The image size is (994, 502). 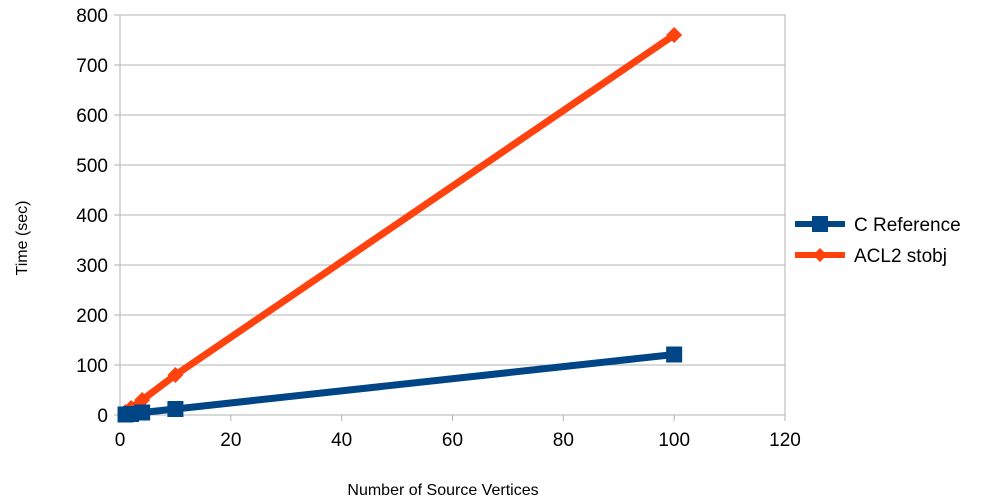 What do you see at coordinates (900, 256) in the screenshot?
I see `legend-label: ACL2 stobj` at bounding box center [900, 256].